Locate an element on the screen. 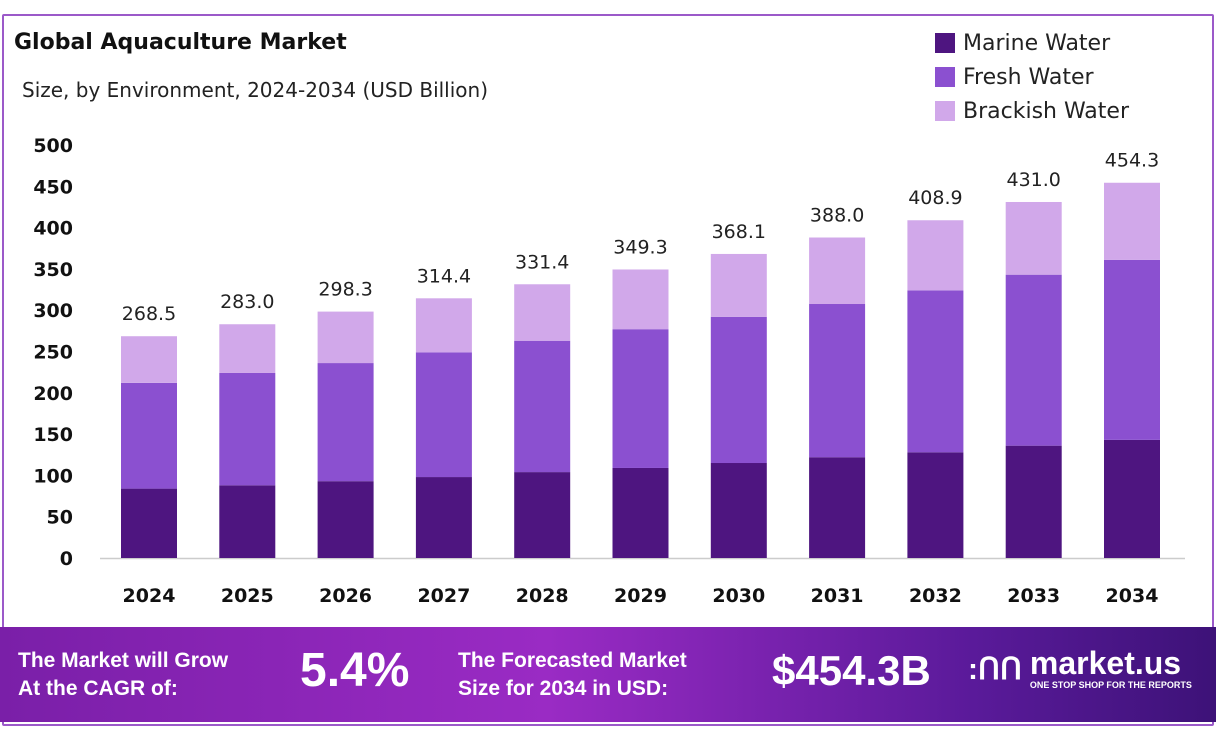 This screenshot has width=1216, height=740. total-data-label: 368.1 is located at coordinates (739, 232).